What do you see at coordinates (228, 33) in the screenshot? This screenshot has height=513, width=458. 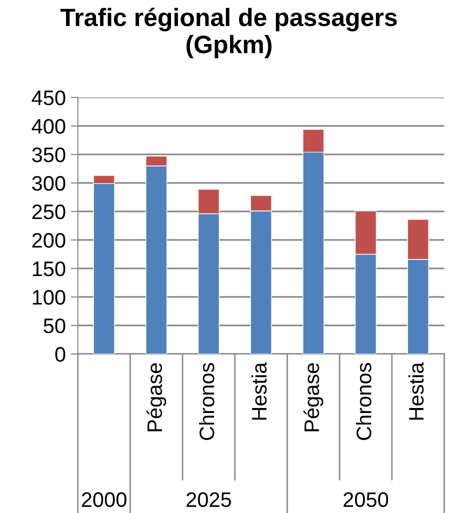 I see `chart-title: Trafic régional de passagers (Gpkm)` at bounding box center [228, 33].